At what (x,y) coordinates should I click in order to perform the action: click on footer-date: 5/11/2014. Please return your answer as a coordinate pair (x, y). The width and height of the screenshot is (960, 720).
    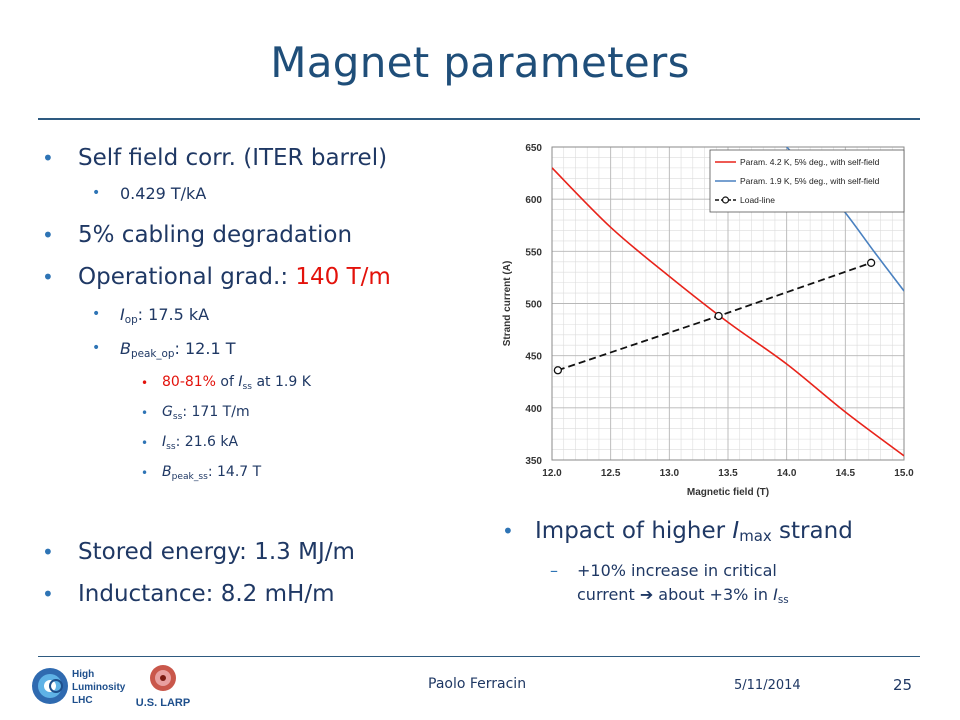
    Looking at the image, I should click on (767, 685).